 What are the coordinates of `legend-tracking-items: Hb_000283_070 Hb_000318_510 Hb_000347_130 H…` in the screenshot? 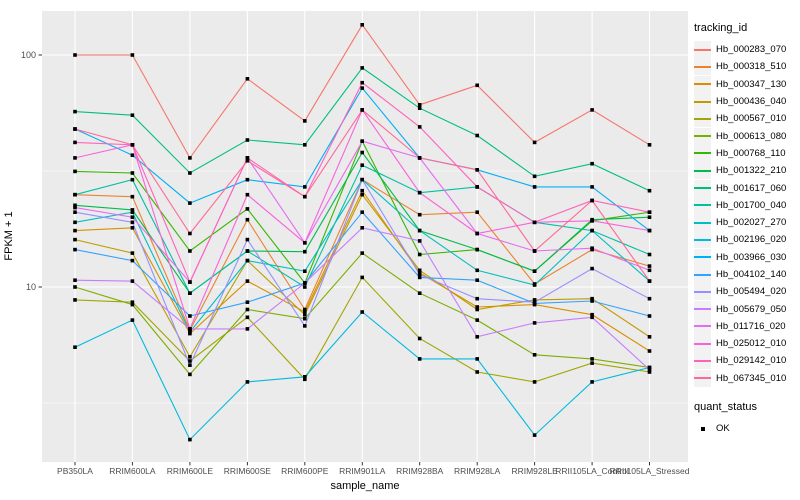 It's located at (746, 214).